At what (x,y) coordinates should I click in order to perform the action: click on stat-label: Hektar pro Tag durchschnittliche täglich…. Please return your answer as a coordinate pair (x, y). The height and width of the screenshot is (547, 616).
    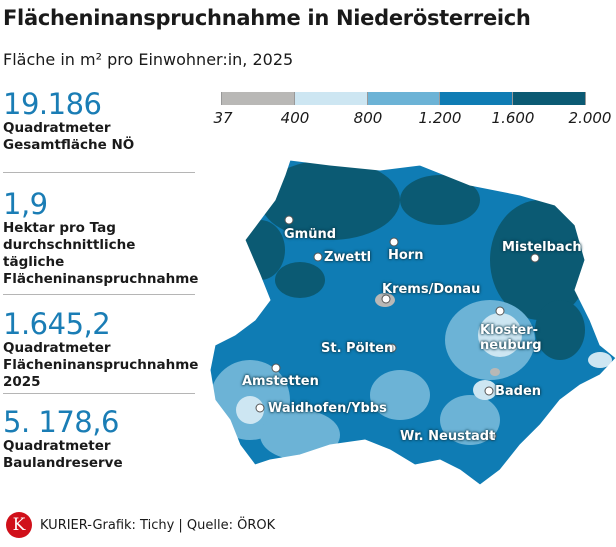
    Looking at the image, I should click on (101, 253).